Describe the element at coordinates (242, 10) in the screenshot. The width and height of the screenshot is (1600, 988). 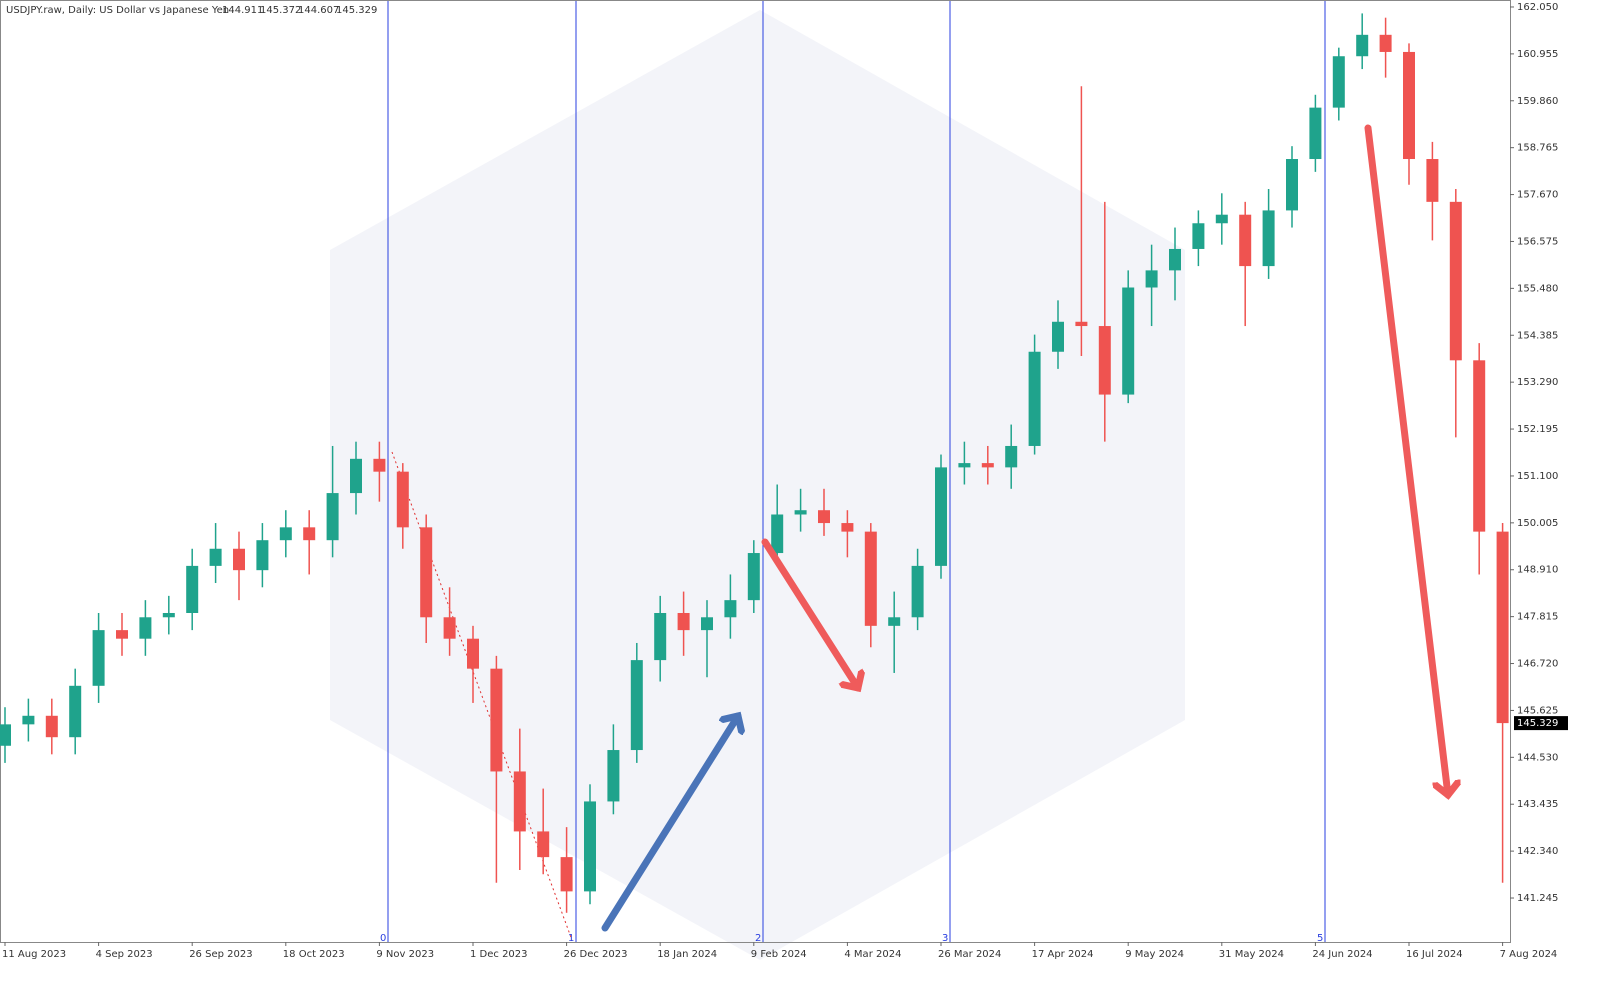
I see `ohlc-open: 144.911` at that location.